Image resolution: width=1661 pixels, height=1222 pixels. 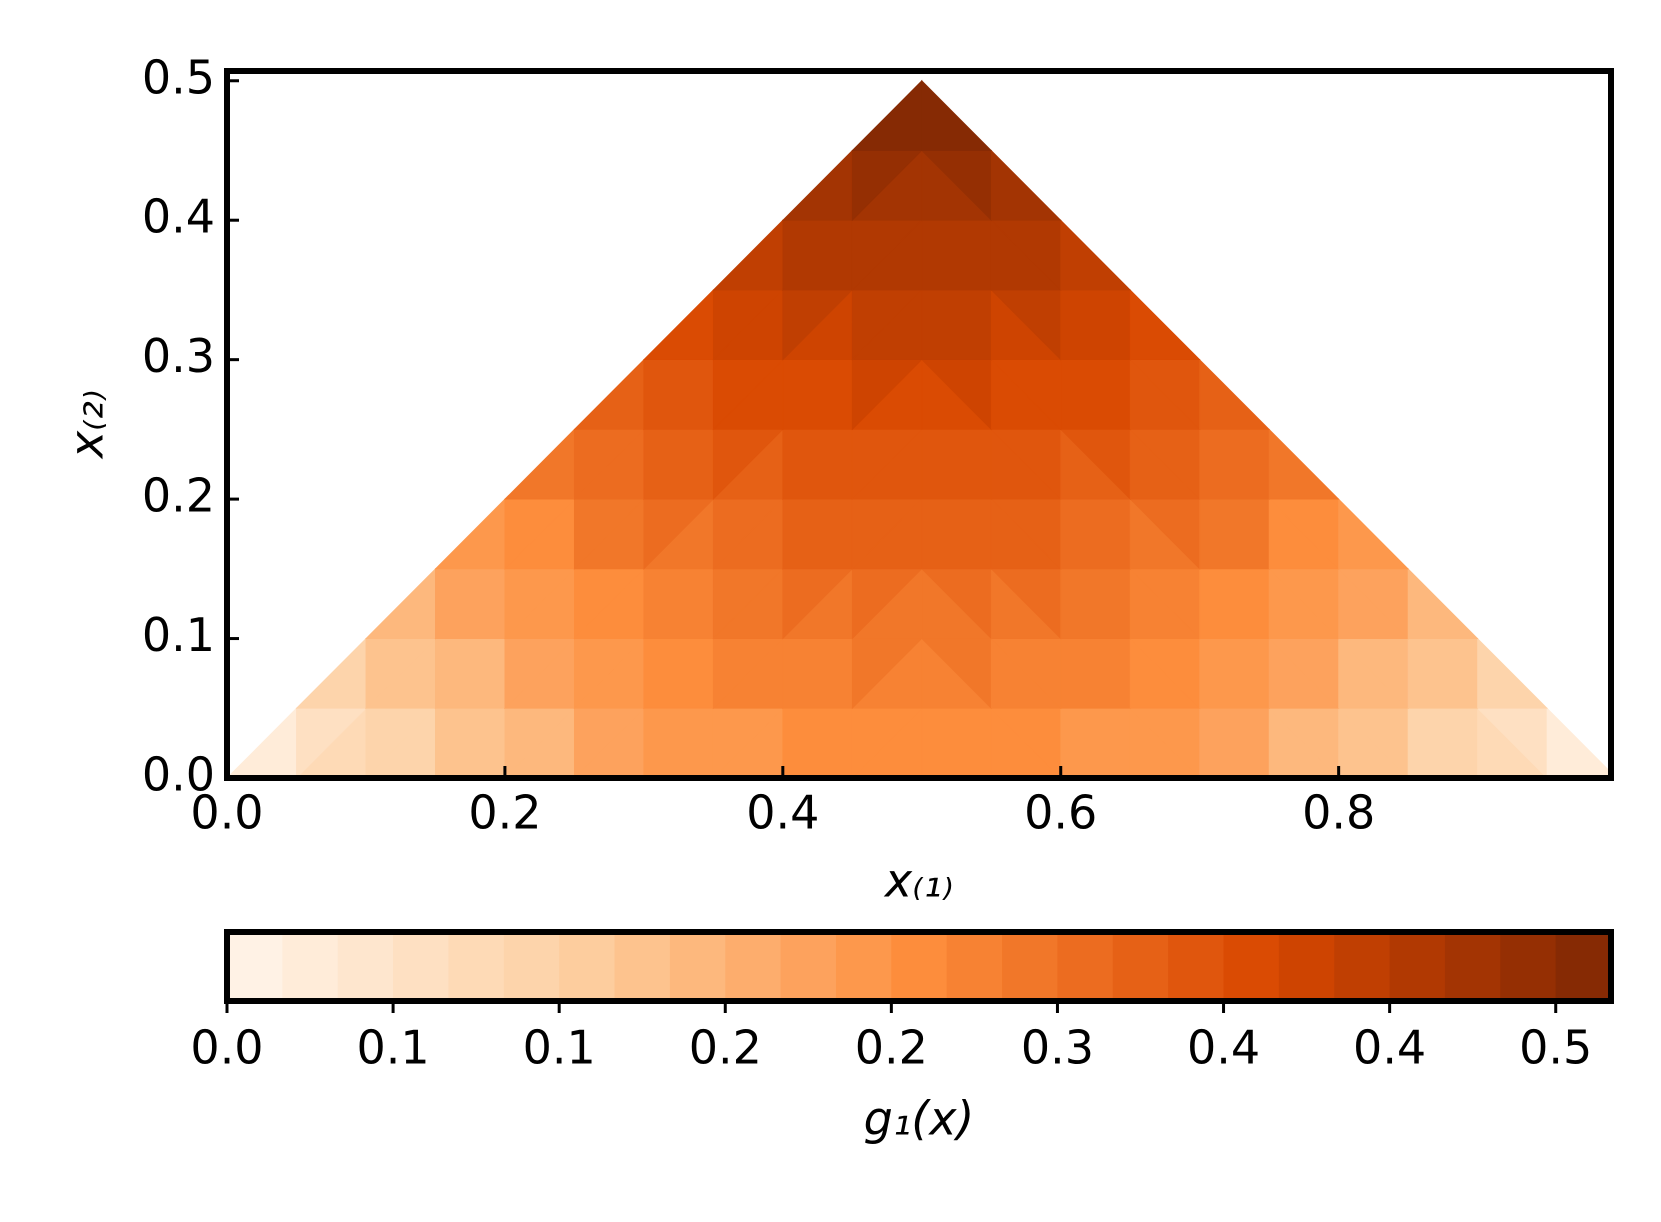 What do you see at coordinates (782, 813) in the screenshot?
I see `x-tick-label: 0.4` at bounding box center [782, 813].